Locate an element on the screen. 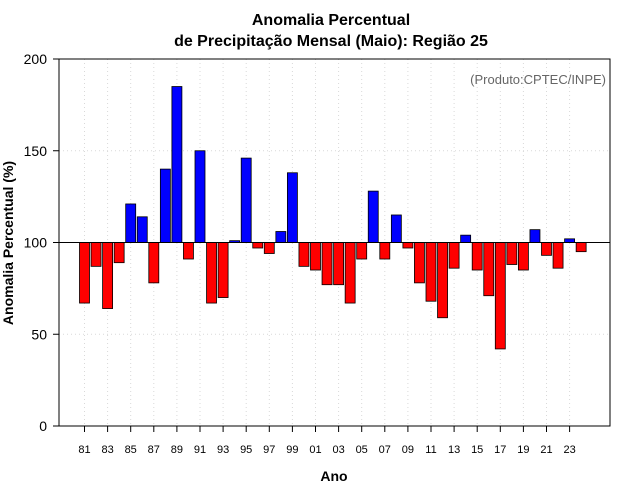 The image size is (640, 500). y-tick-label: 100 is located at coordinates (36, 243).